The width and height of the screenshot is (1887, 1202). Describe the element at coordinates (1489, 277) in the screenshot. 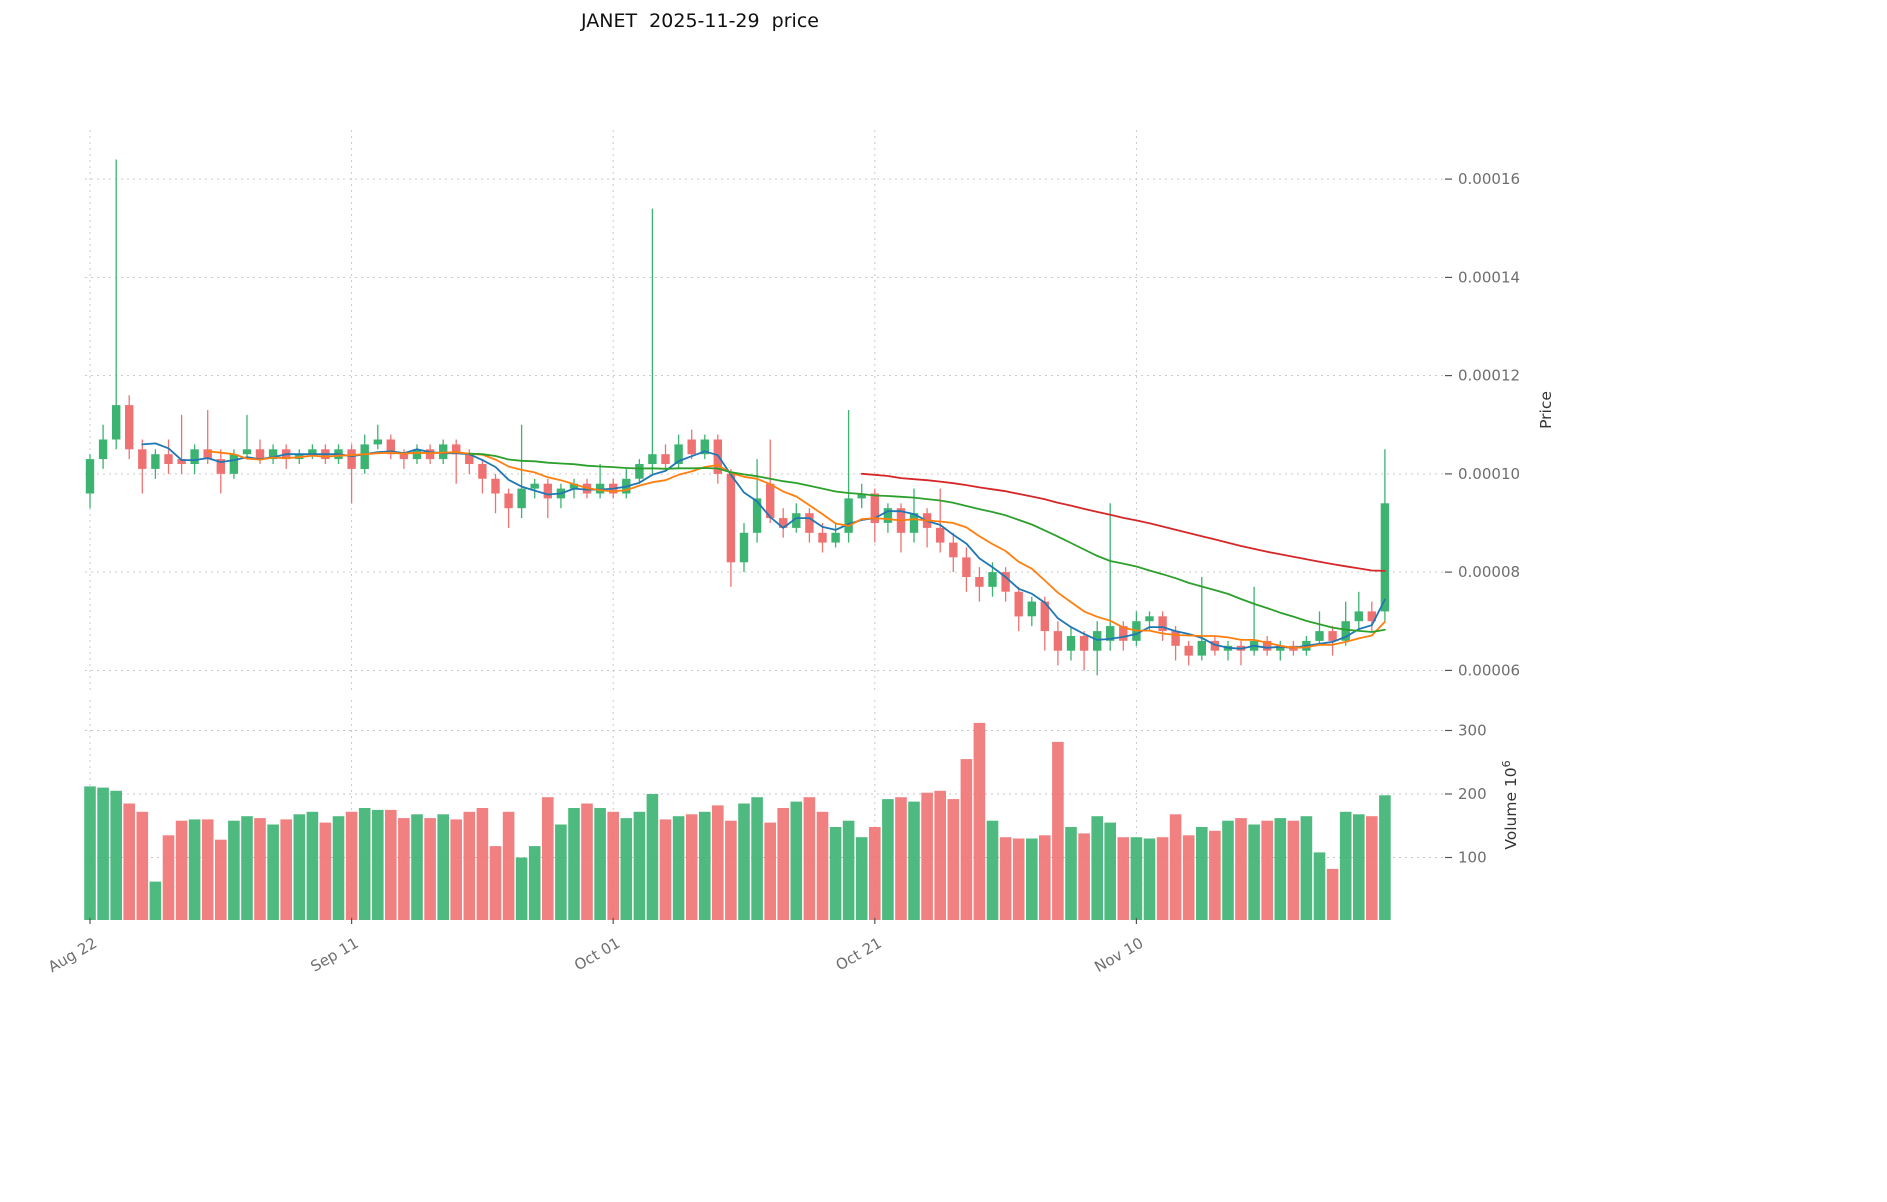

I see `price-tick-label: 0.00014` at that location.